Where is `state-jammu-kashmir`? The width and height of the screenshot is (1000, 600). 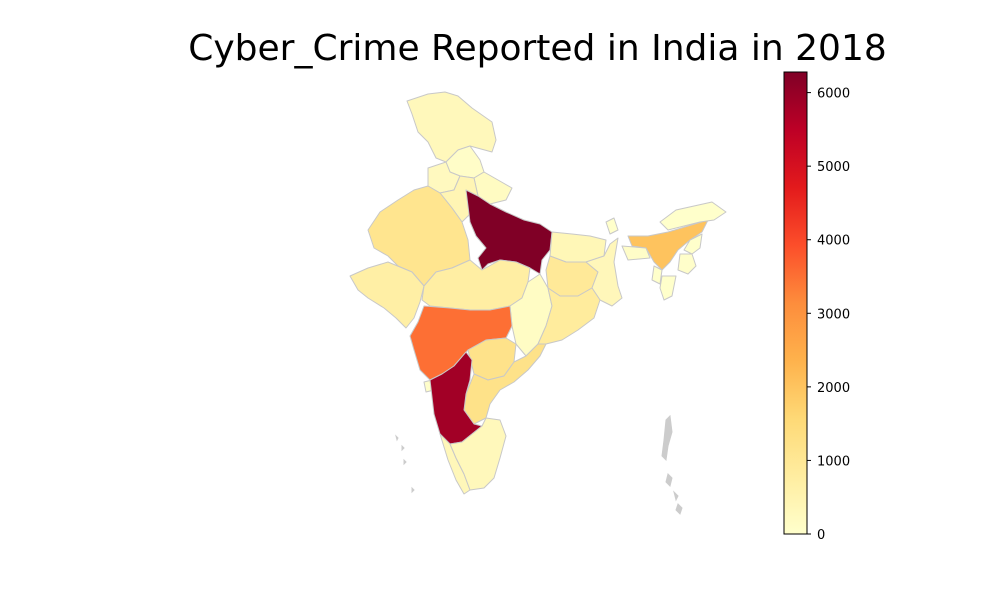 state-jammu-kashmir is located at coordinates (451, 127).